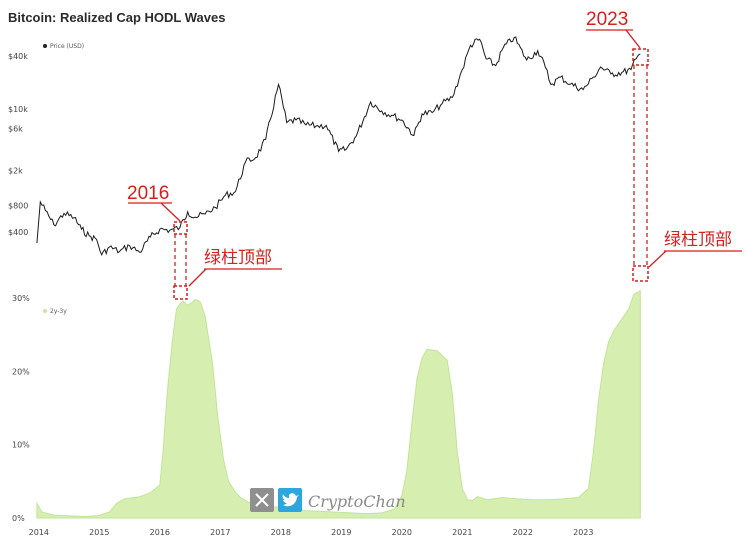 This screenshot has height=546, width=750. I want to click on area-y-tick-label: 30%, so click(21, 298).